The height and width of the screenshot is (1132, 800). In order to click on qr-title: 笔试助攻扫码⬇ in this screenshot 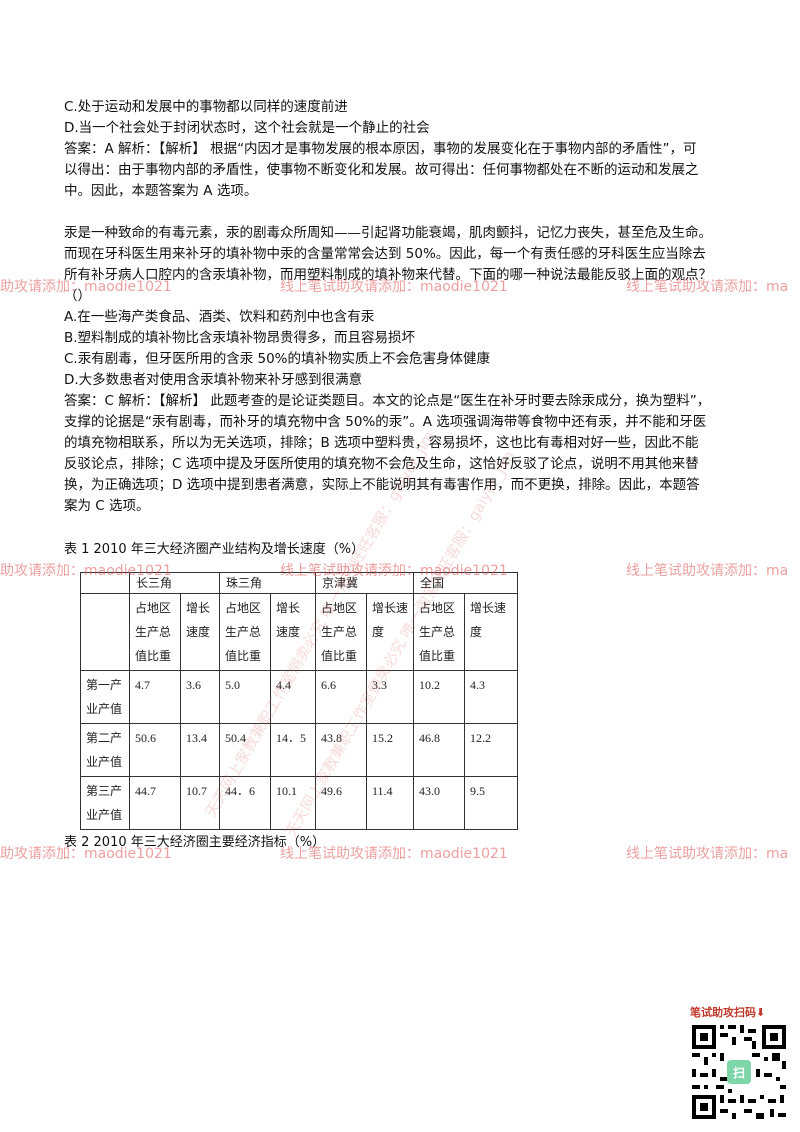, I will do `click(728, 1012)`.